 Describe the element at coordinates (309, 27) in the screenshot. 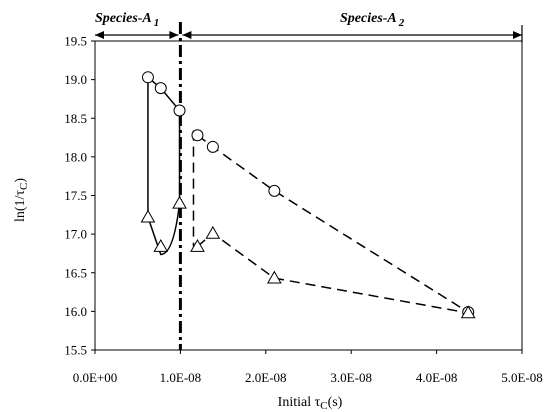

I see `species-regions: Species-A 1 Species-A 2` at that location.